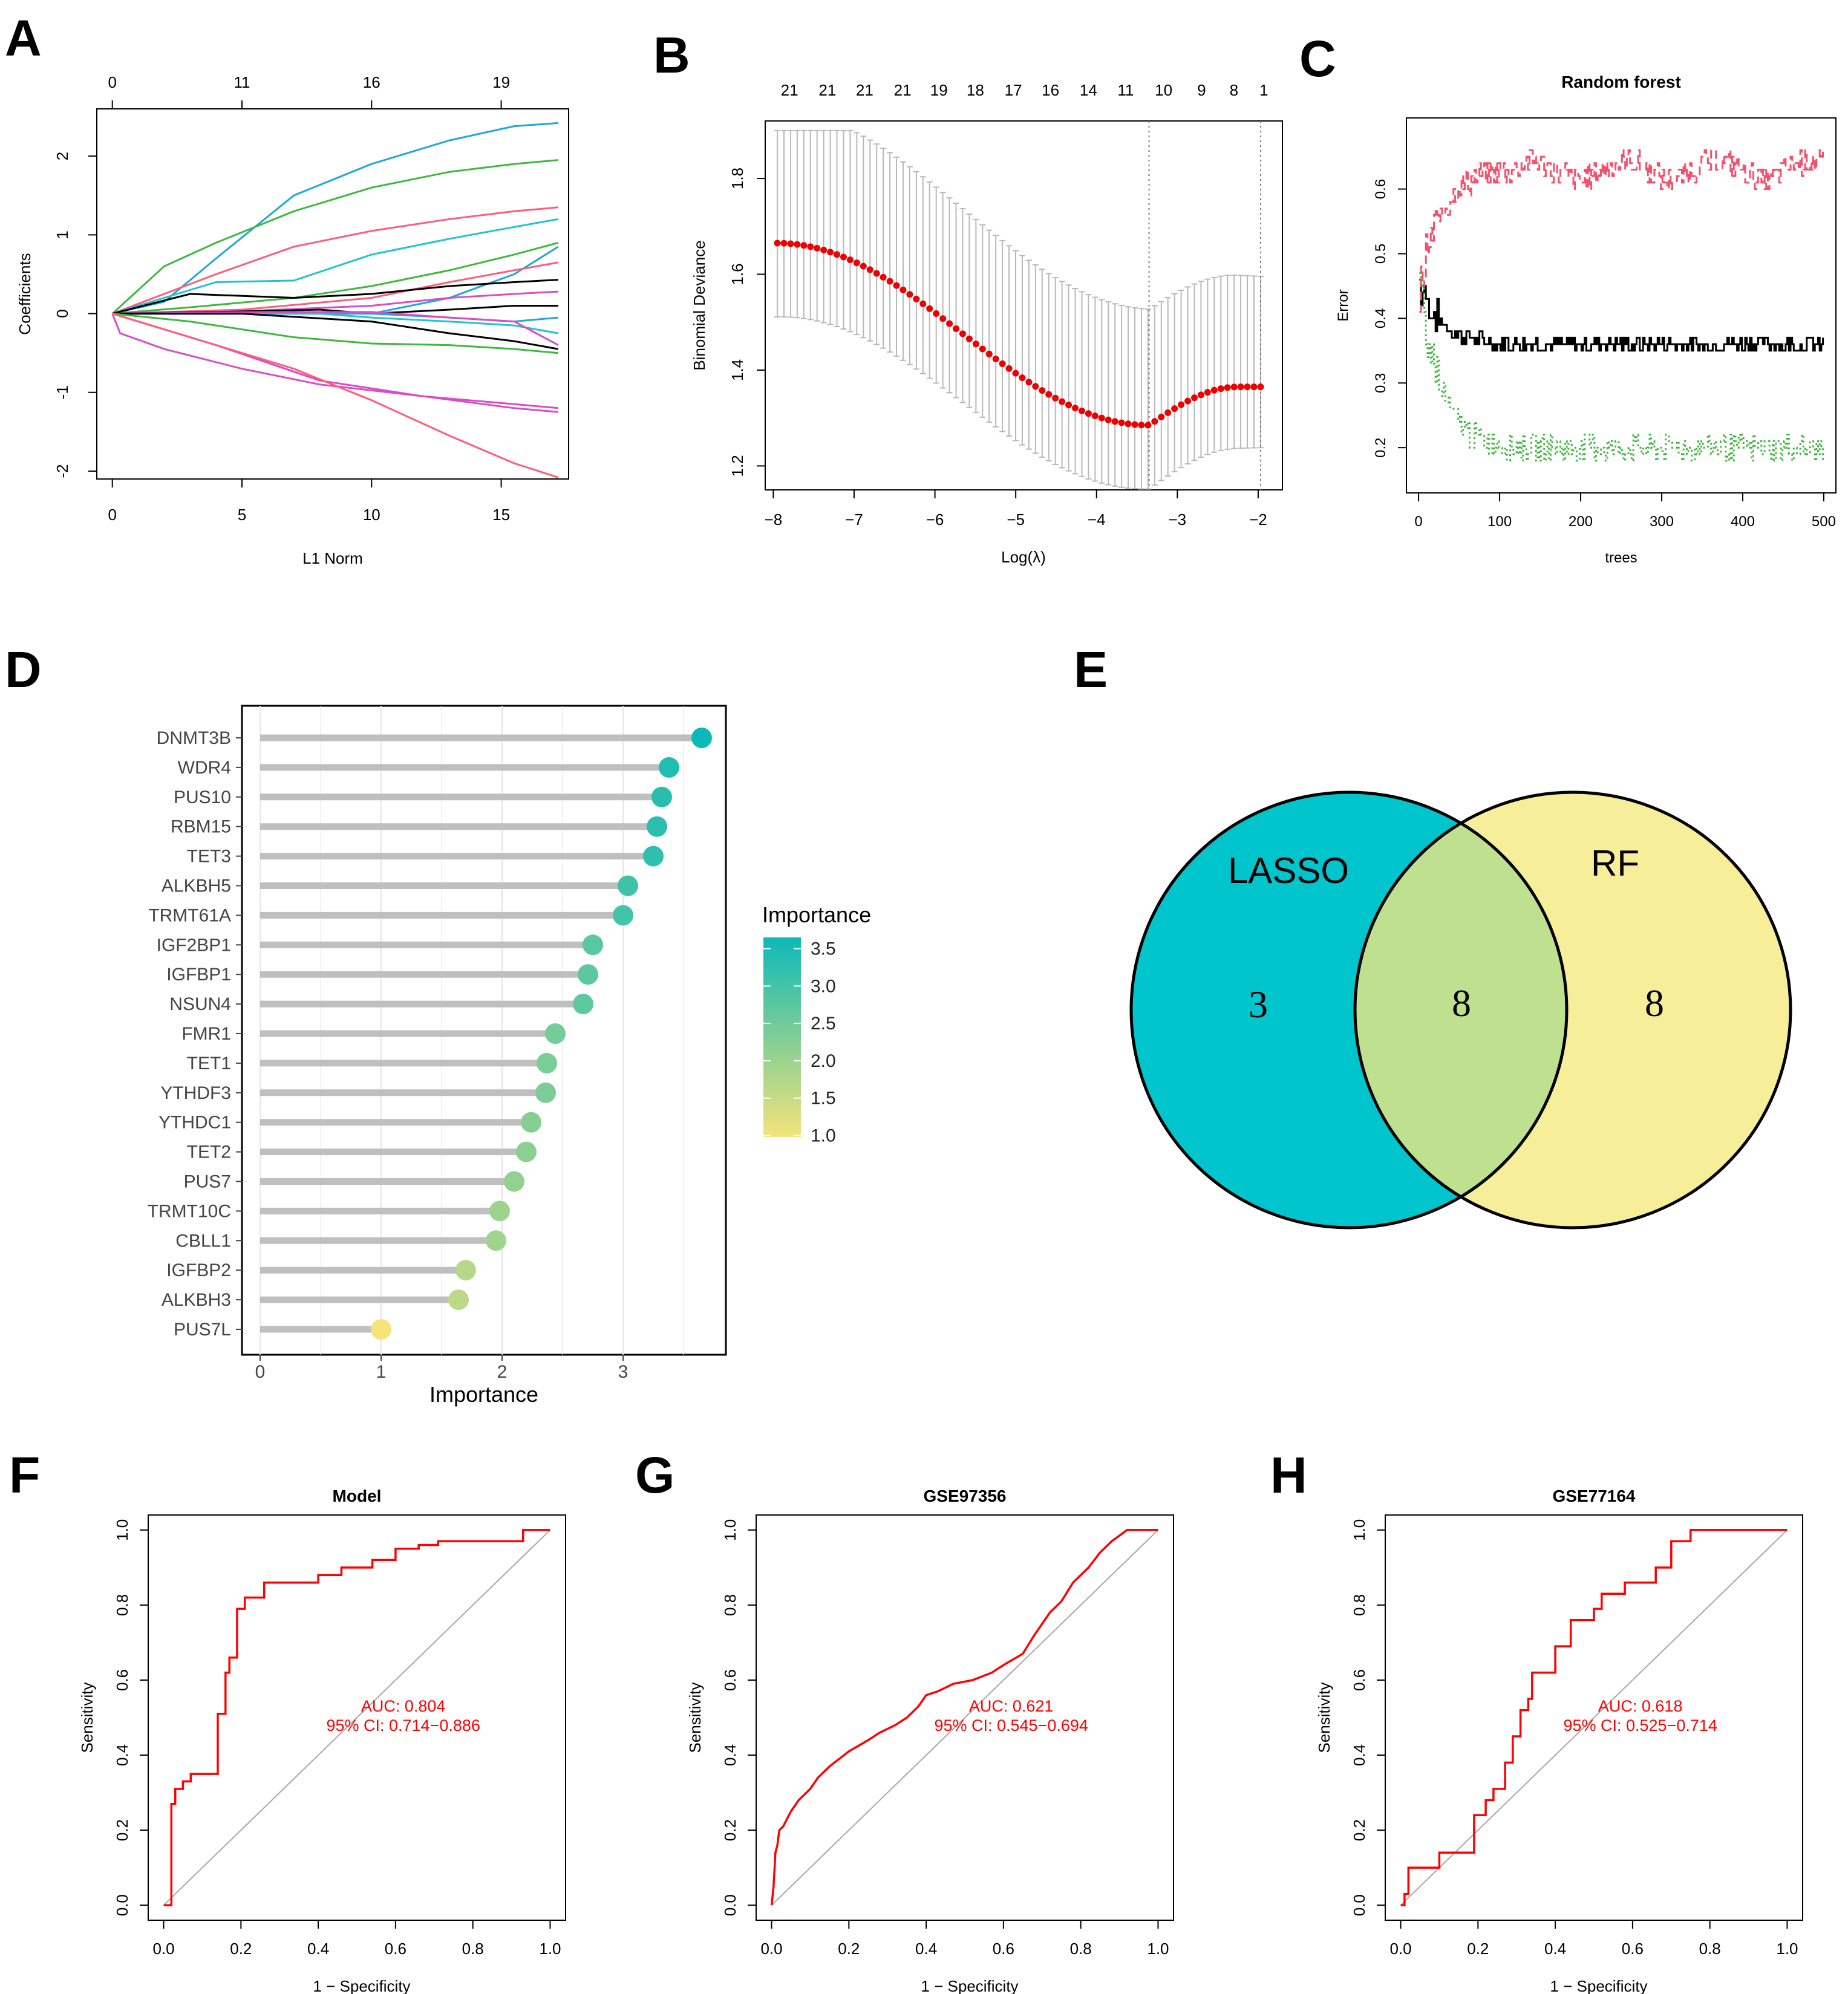 The width and height of the screenshot is (1848, 1994). I want to click on panel-letter-e: E, so click(1091, 669).